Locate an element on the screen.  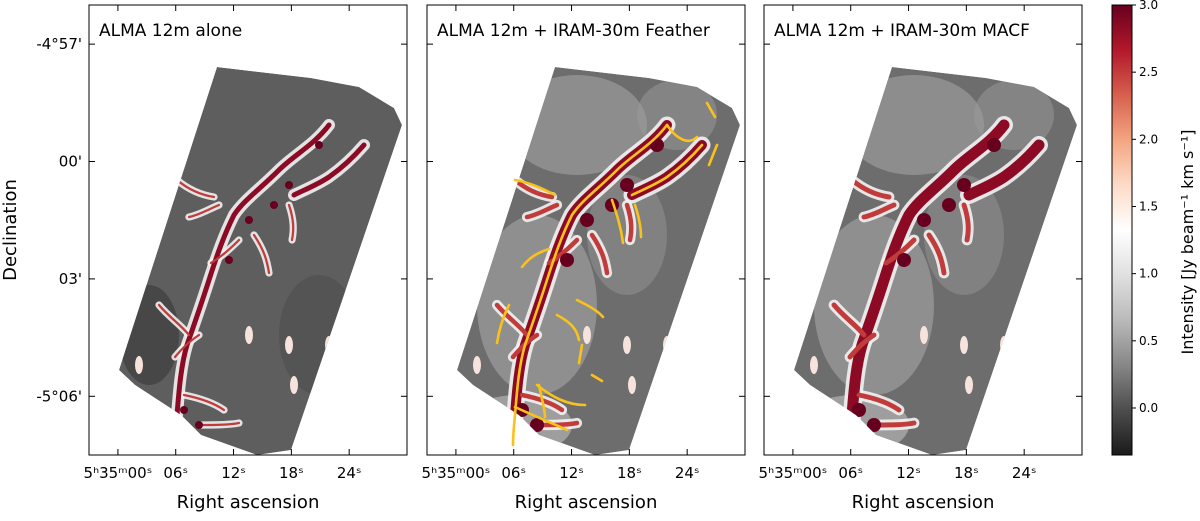
panel-title: ALMA 12m + IRAM-30m MACF is located at coordinates (902, 31).